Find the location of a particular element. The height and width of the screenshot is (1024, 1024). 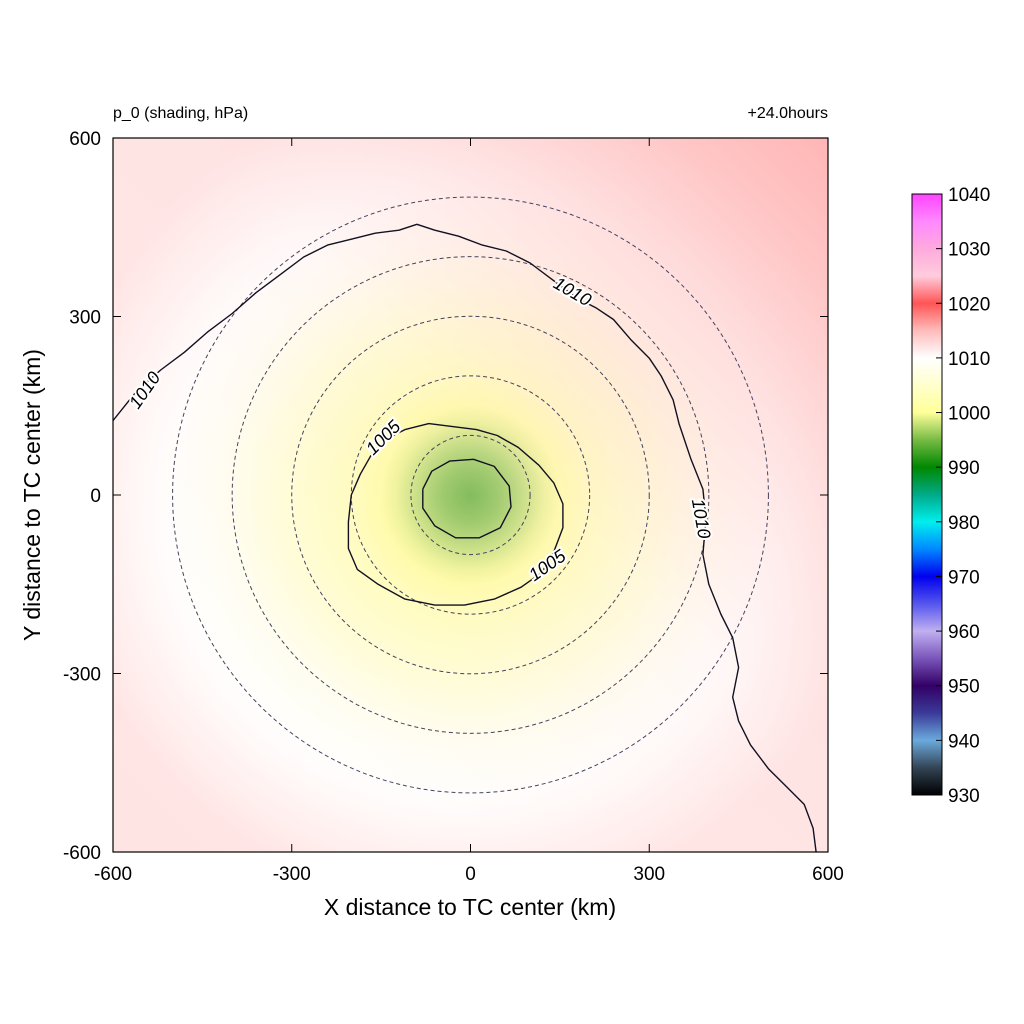

colorbar-tick-label: 1020 is located at coordinates (969, 304).